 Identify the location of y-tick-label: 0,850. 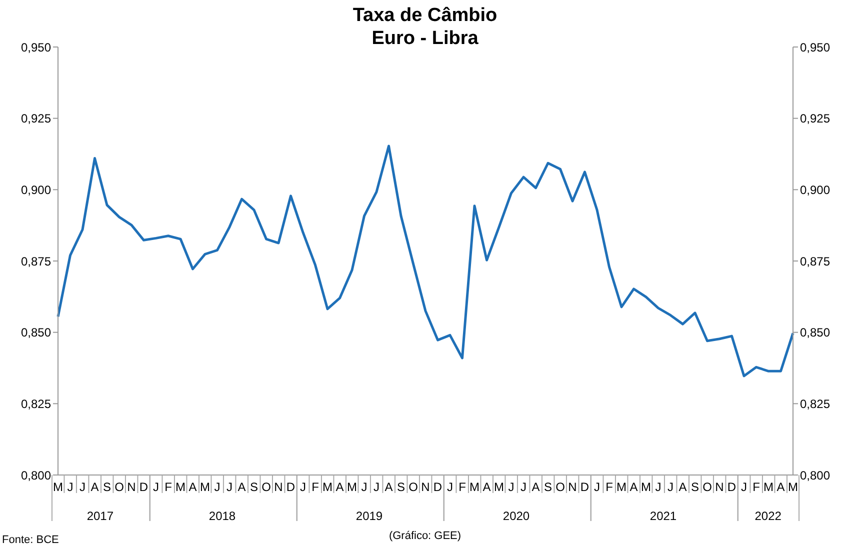
(36, 333).